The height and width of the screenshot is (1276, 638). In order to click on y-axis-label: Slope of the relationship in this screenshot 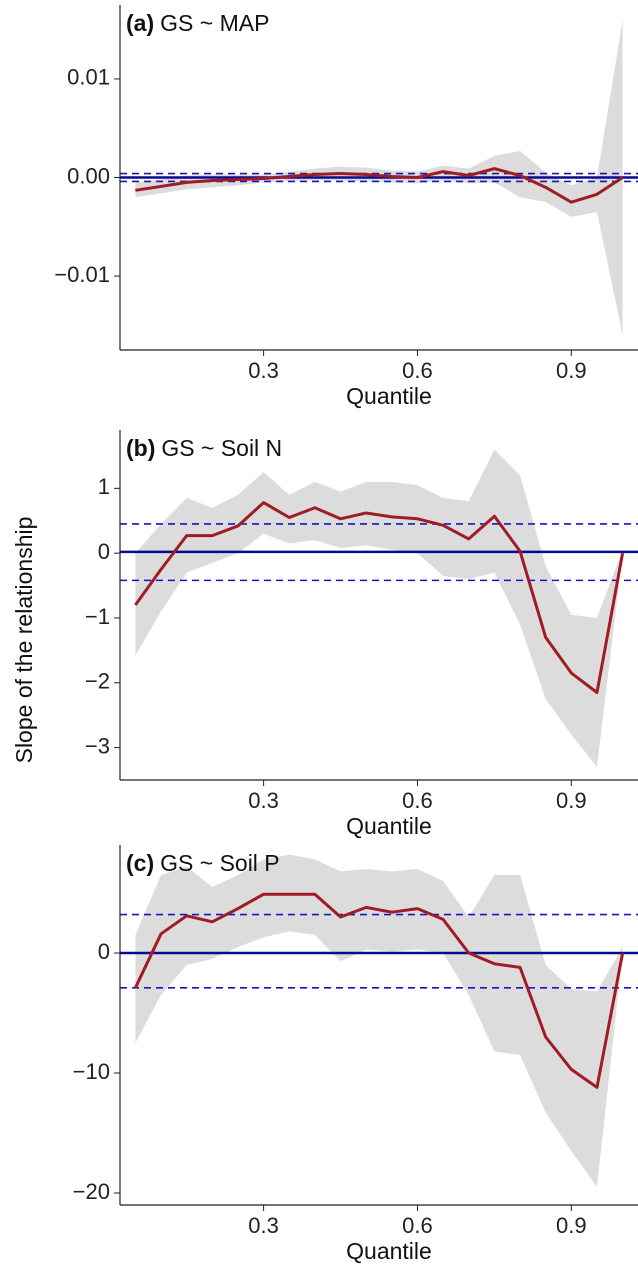, I will do `click(24, 640)`.